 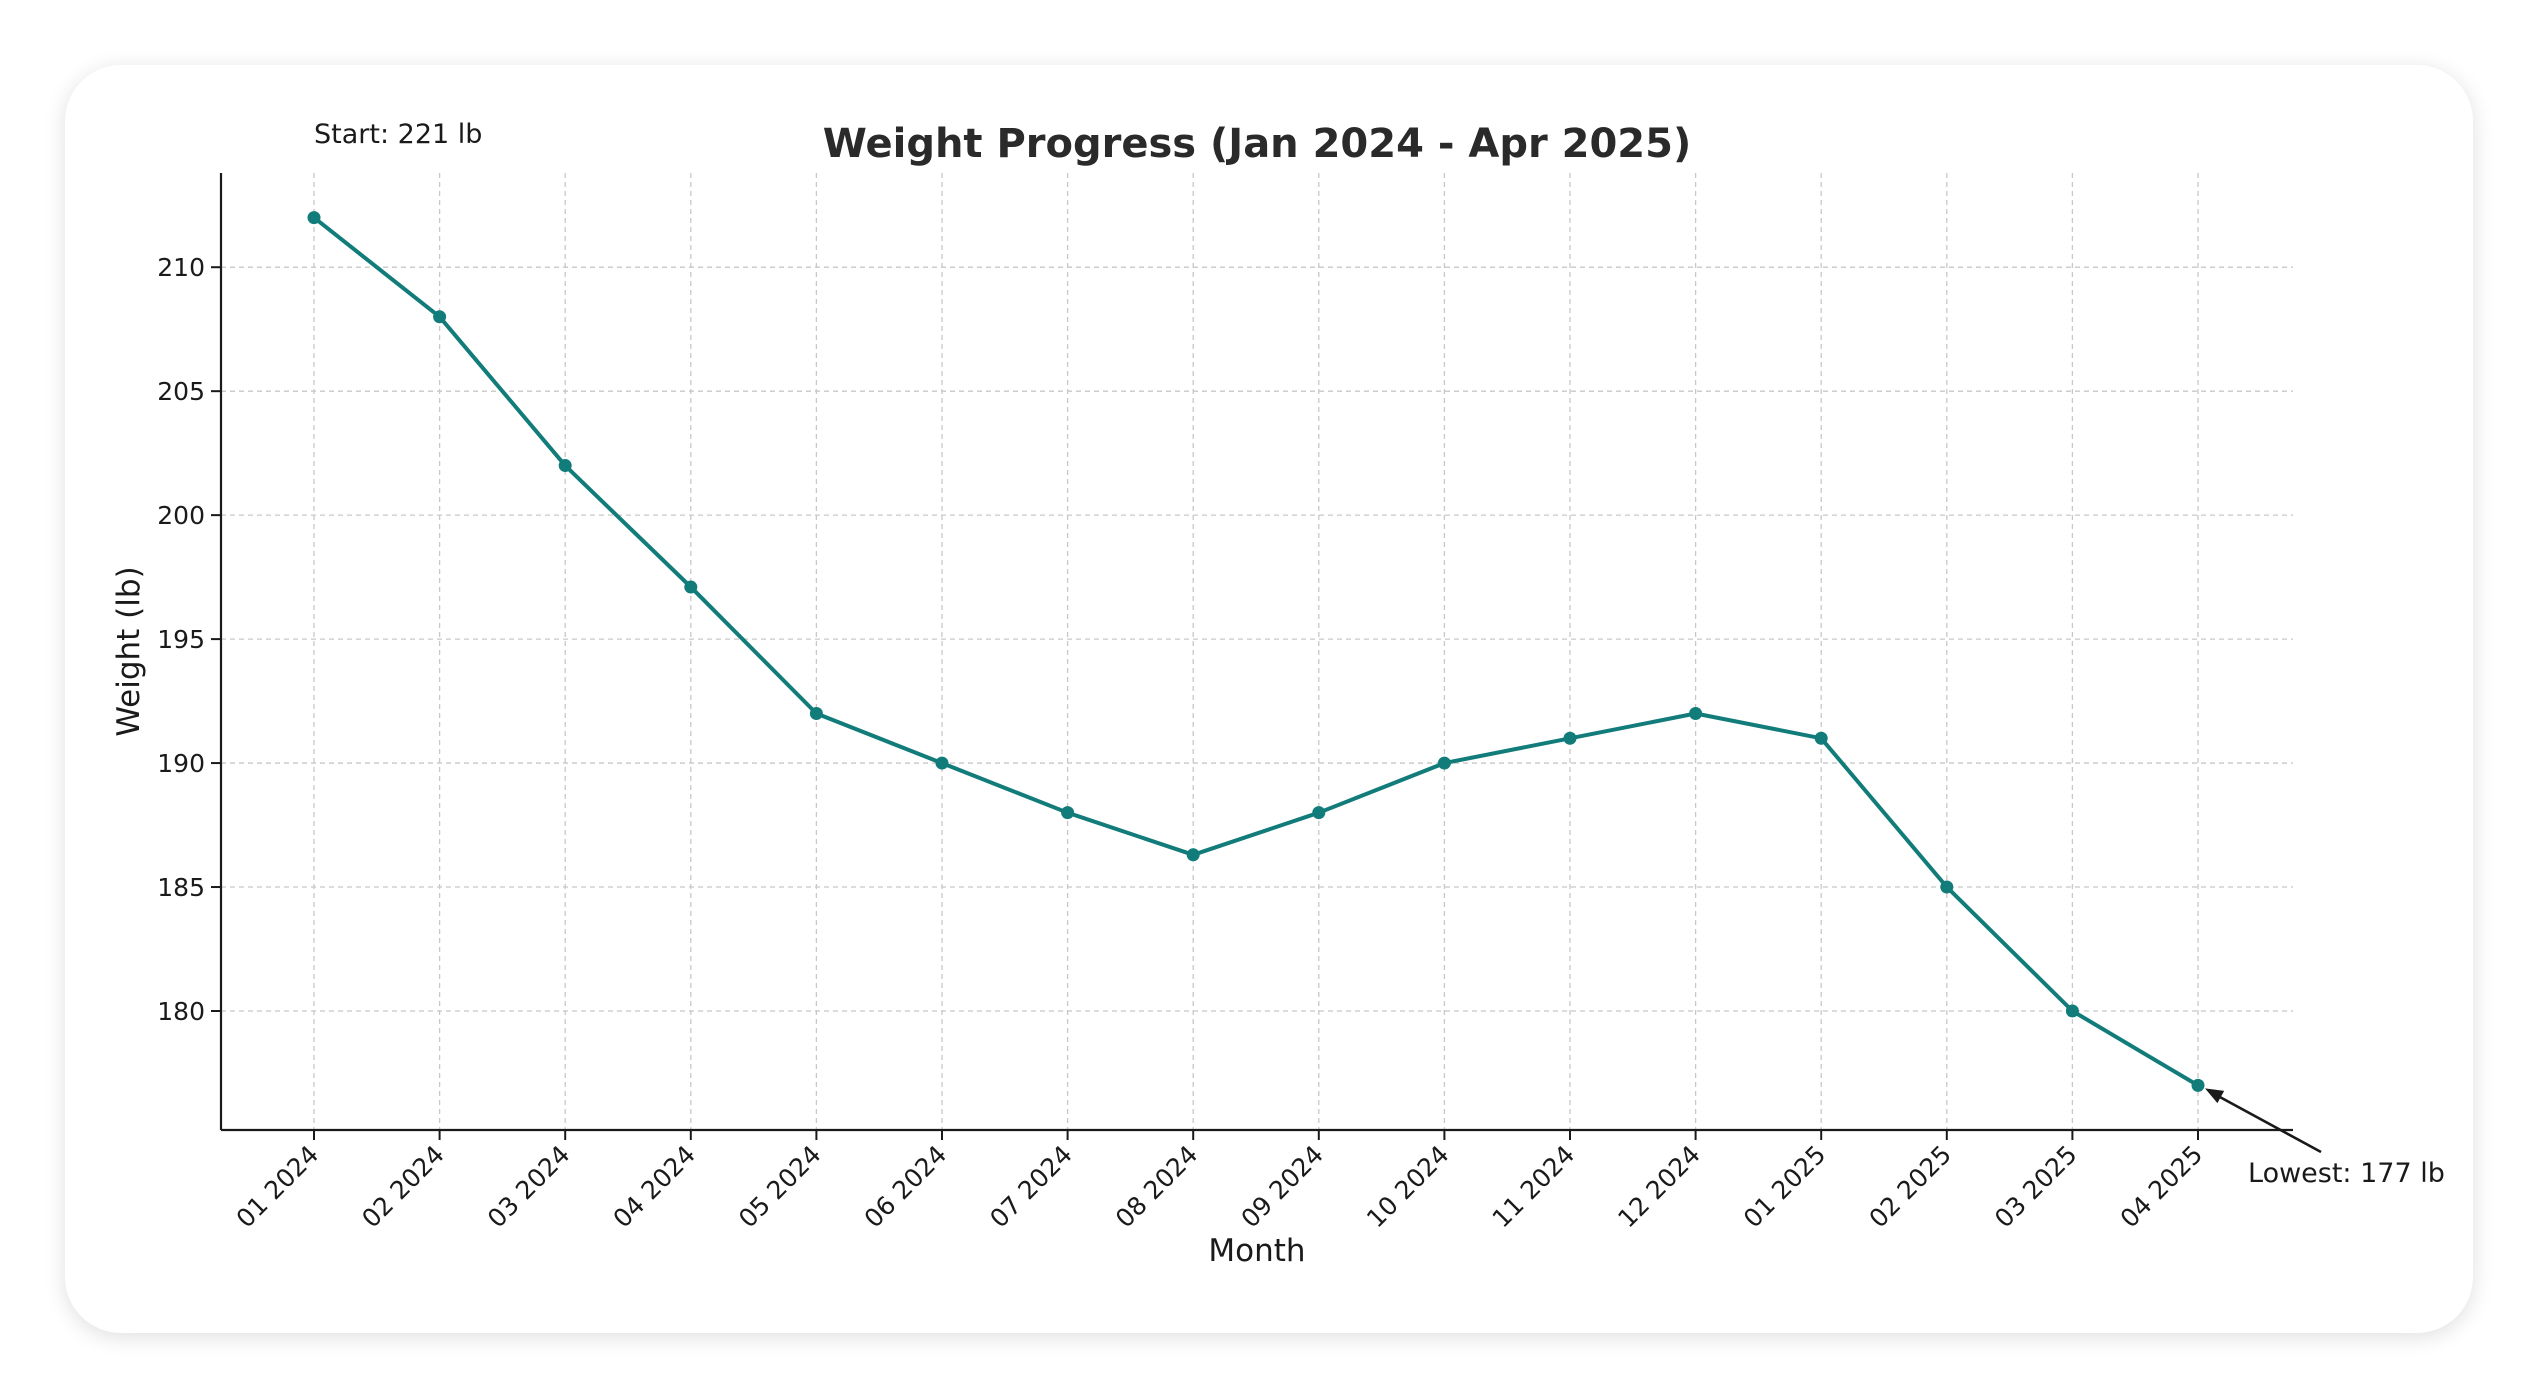 What do you see at coordinates (2036, 1187) in the screenshot?
I see `x-tick-label: 03 2025` at bounding box center [2036, 1187].